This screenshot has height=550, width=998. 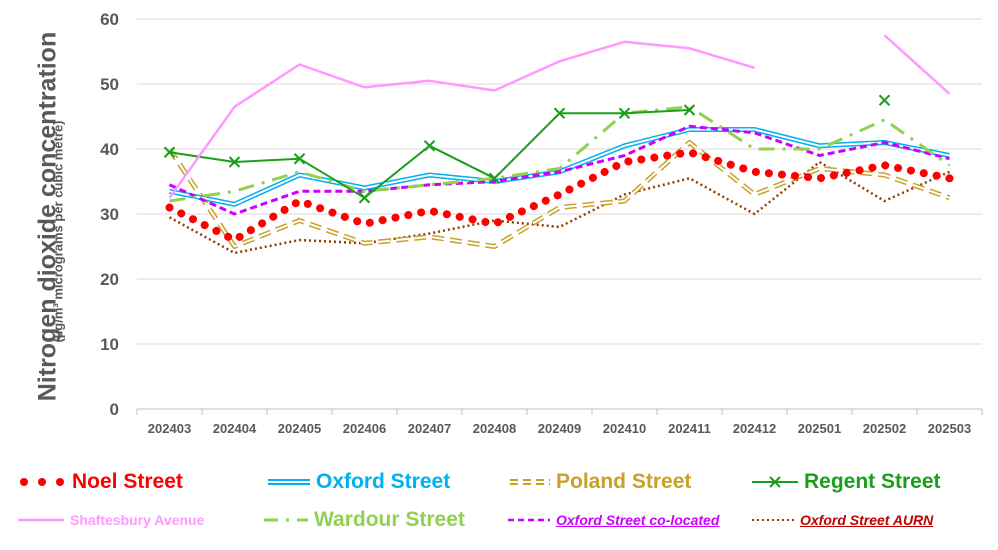 What do you see at coordinates (884, 428) in the screenshot?
I see `x-tick-label: 202502` at bounding box center [884, 428].